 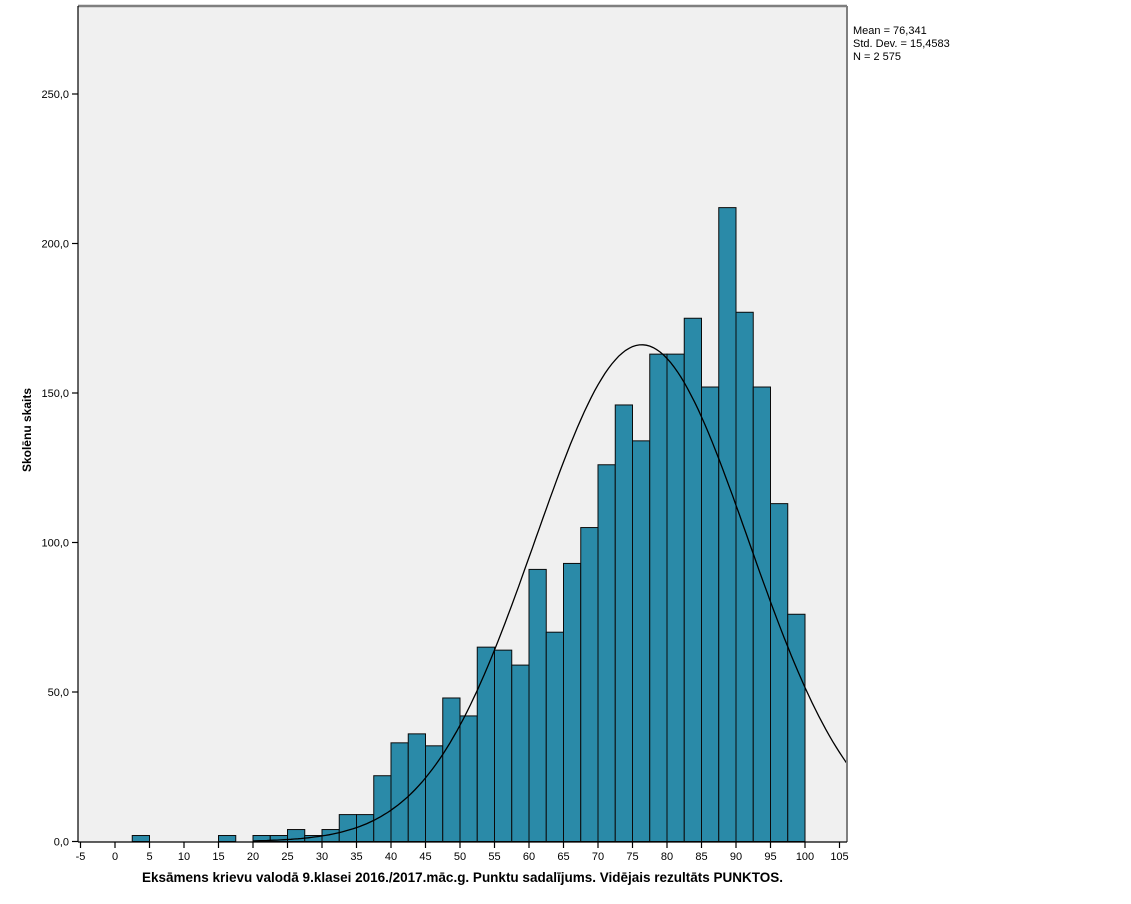 I want to click on y-tick-label: 250,0, so click(x=55, y=95).